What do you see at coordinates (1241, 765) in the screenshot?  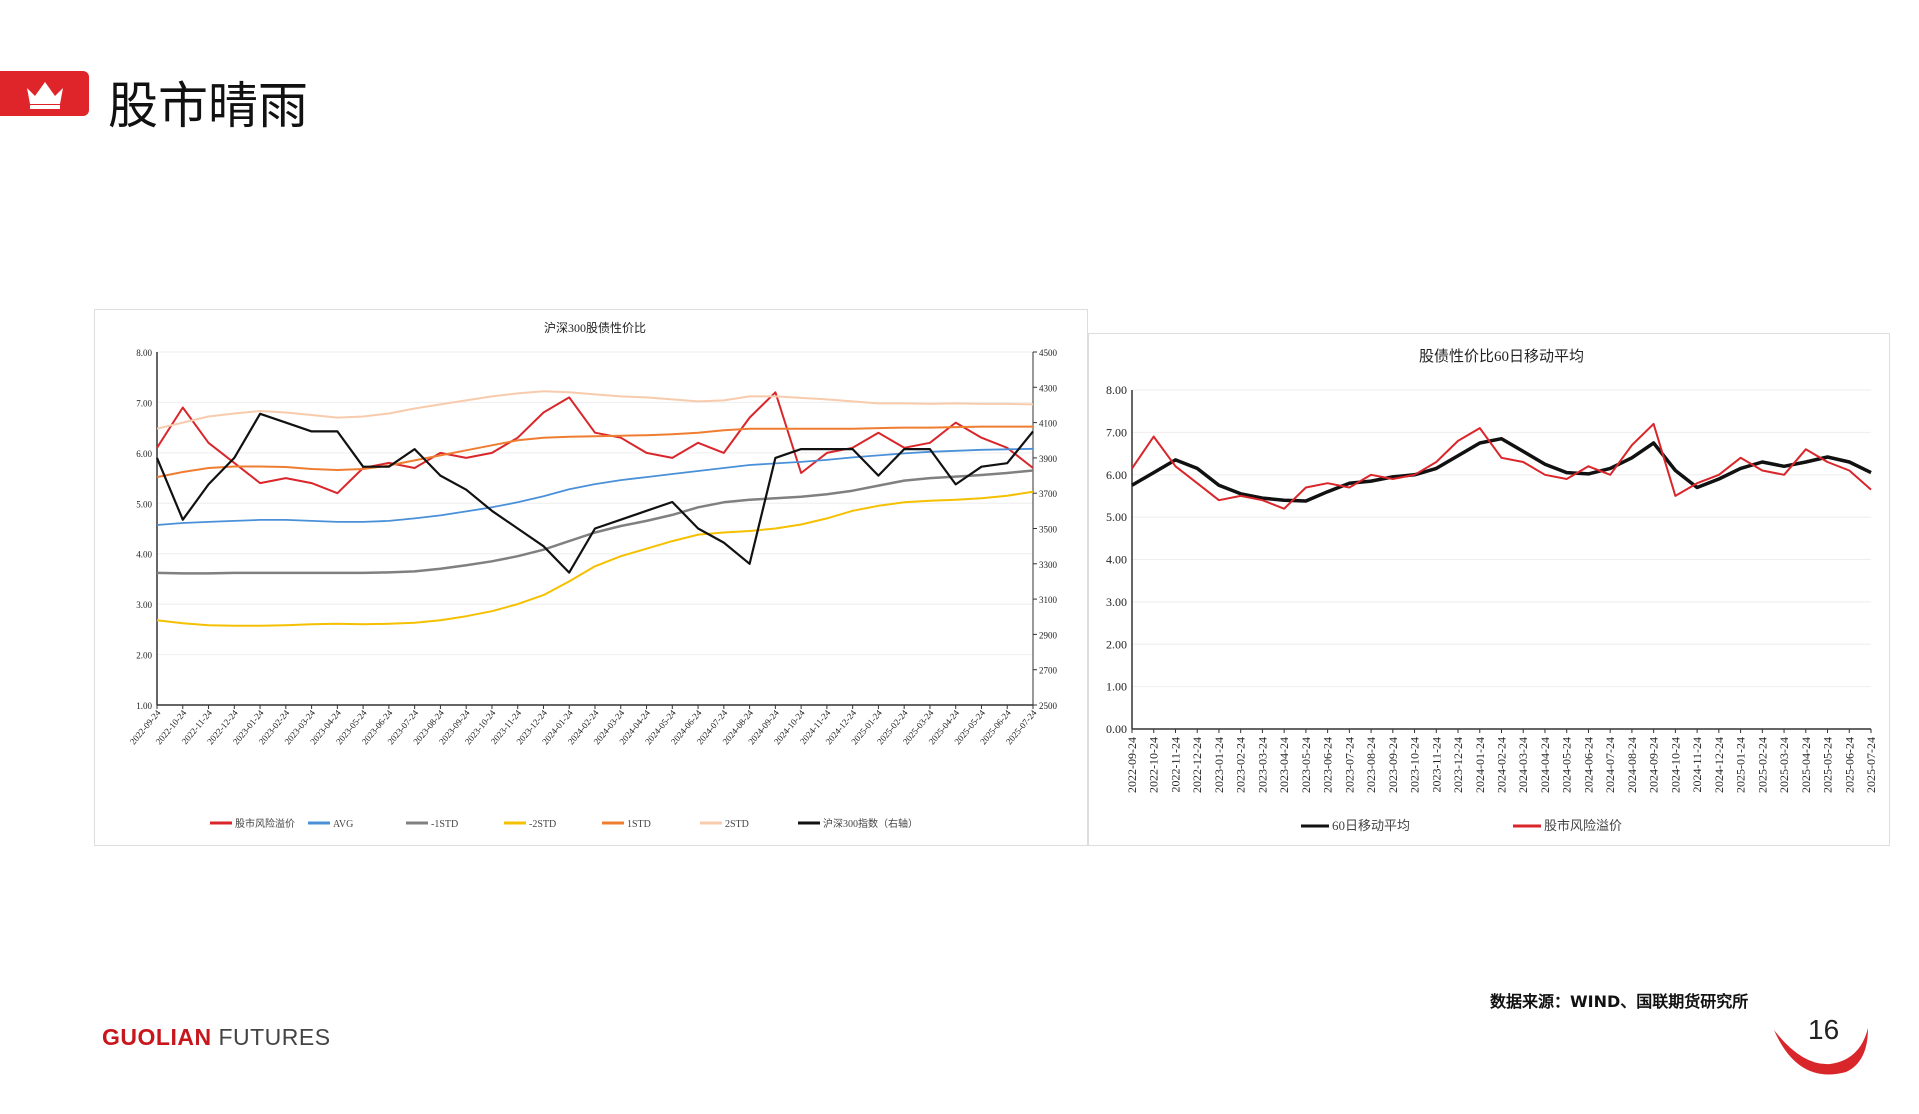 I see `x-tick-label: 2023-02-24` at bounding box center [1241, 765].